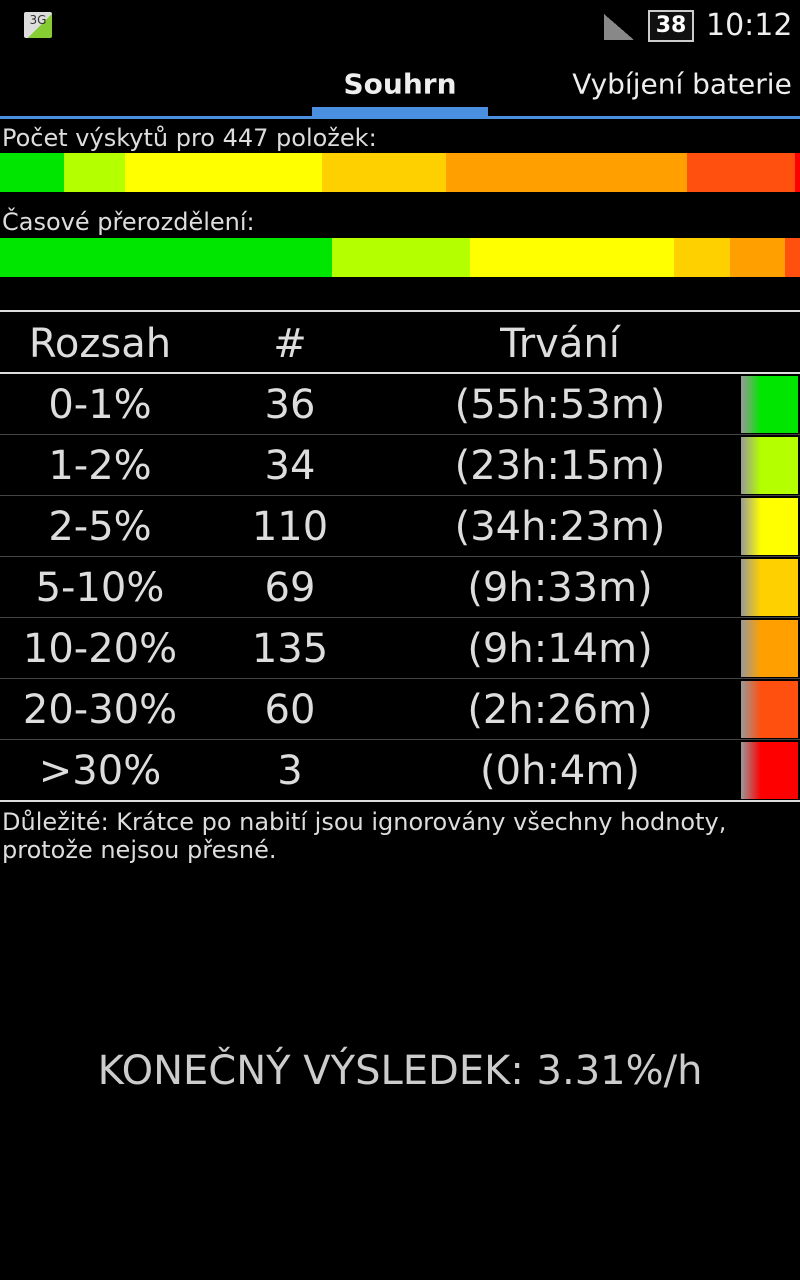  I want to click on tab-indicator, so click(400, 112).